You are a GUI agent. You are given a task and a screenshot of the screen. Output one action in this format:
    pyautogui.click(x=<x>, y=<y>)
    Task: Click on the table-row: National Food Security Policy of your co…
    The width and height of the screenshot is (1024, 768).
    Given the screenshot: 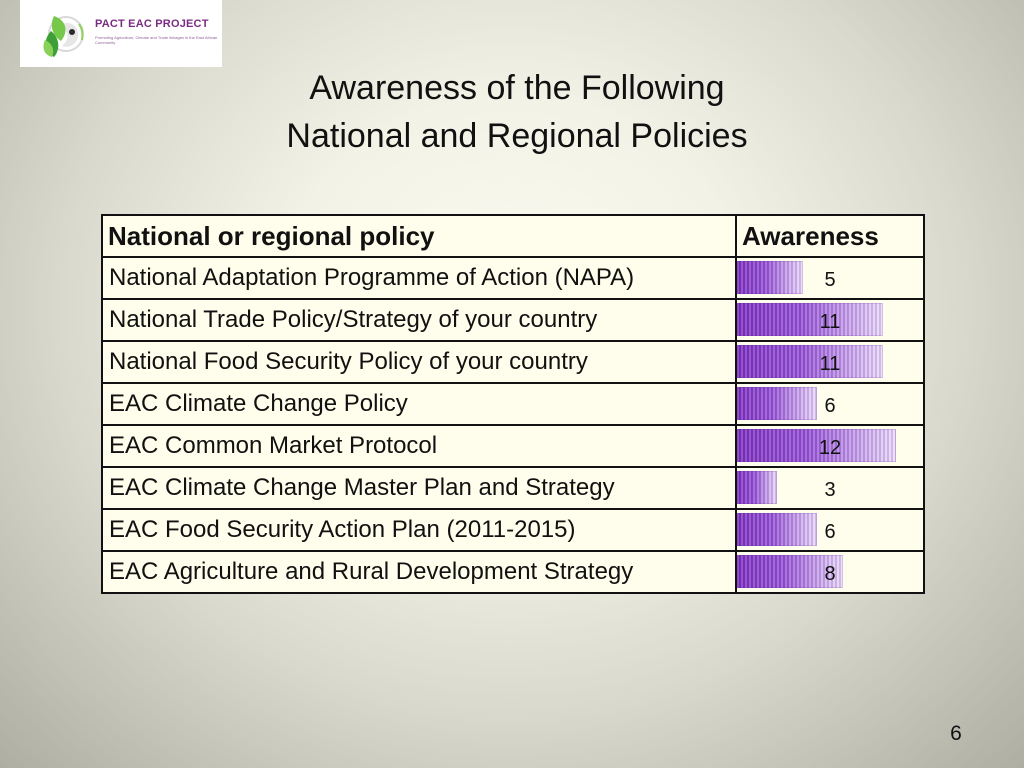 What is the action you would take?
    pyautogui.click(x=513, y=362)
    